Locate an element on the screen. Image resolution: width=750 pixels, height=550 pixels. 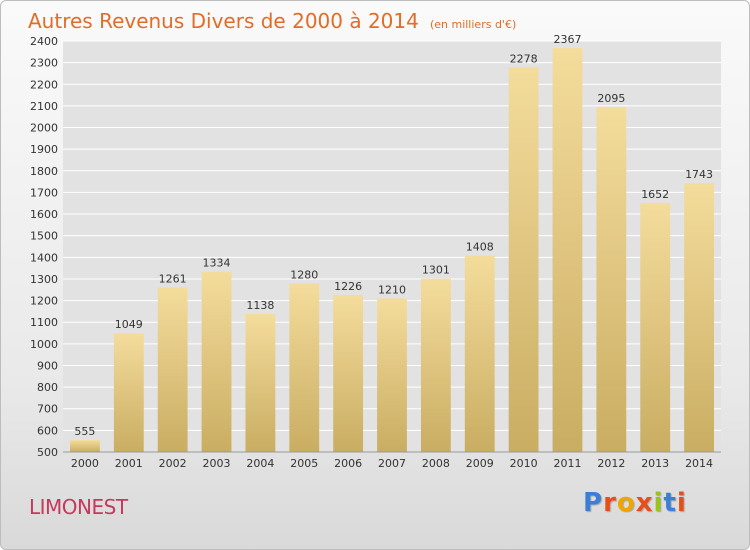
y-tick-label: 1200 is located at coordinates (44, 301).